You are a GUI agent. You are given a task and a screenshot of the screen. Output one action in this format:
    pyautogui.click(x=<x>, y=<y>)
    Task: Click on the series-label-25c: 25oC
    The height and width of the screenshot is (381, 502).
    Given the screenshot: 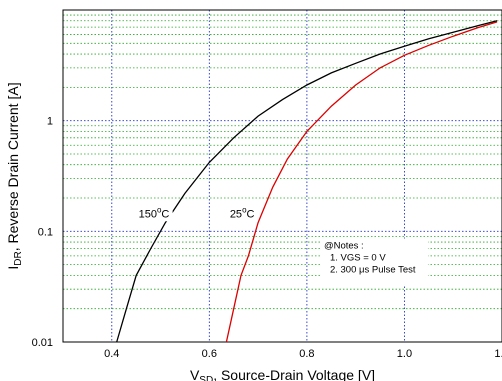 What is the action you would take?
    pyautogui.click(x=242, y=212)
    